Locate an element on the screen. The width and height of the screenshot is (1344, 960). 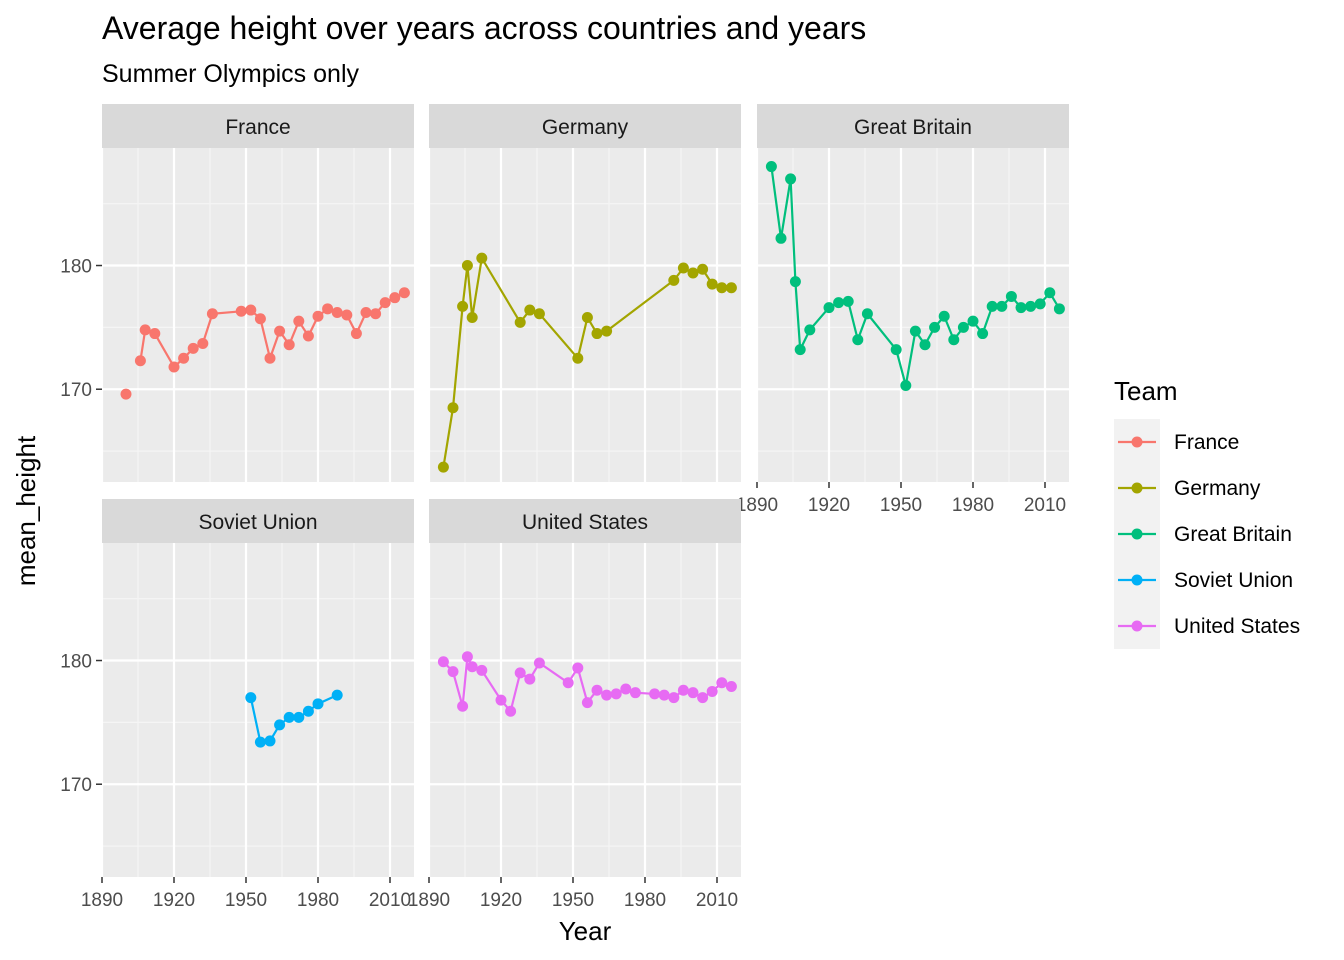
facet-great-britain: Great Britain 1890 1920 1950 1980 2010 is located at coordinates (902, 310).